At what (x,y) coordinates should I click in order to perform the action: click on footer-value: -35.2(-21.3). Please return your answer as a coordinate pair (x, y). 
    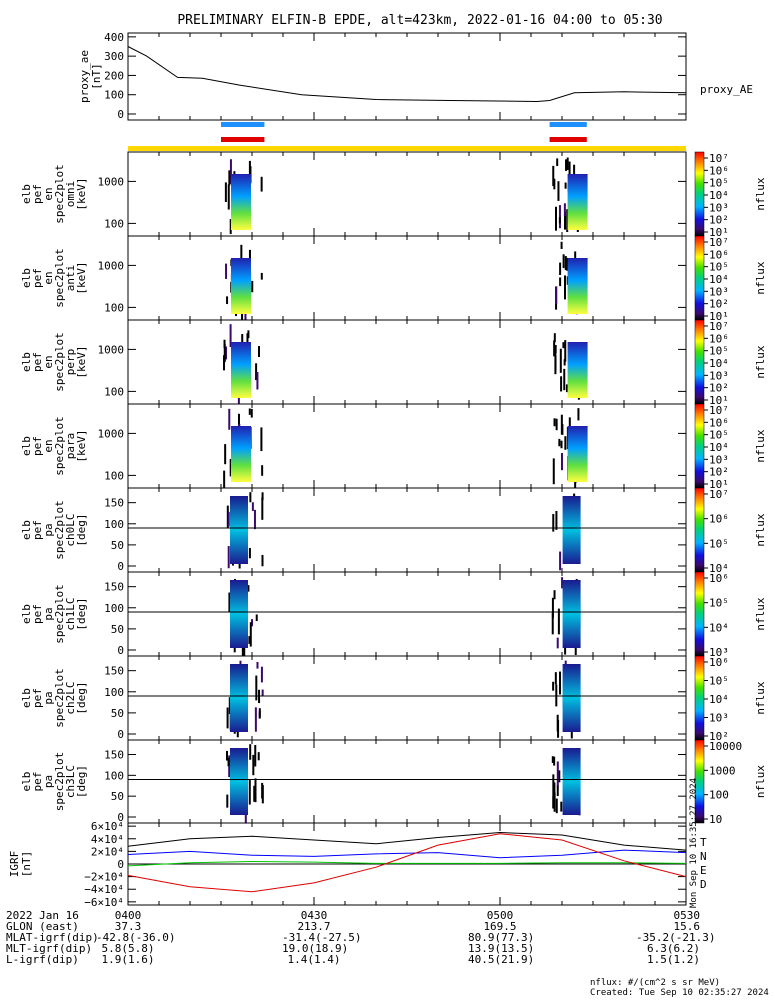
    Looking at the image, I should click on (676, 937).